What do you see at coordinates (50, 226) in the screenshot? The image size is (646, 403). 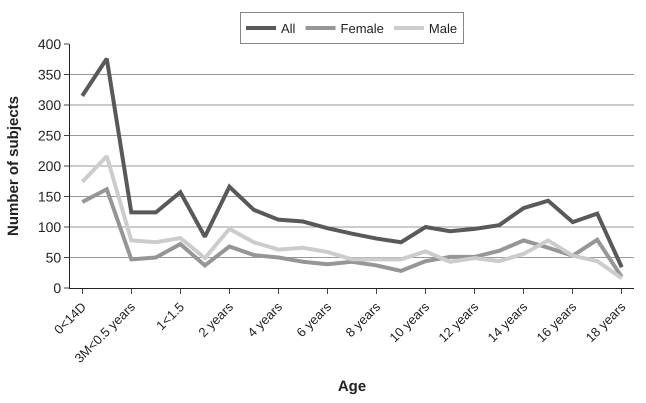 I see `y-tick-label: 100` at bounding box center [50, 226].